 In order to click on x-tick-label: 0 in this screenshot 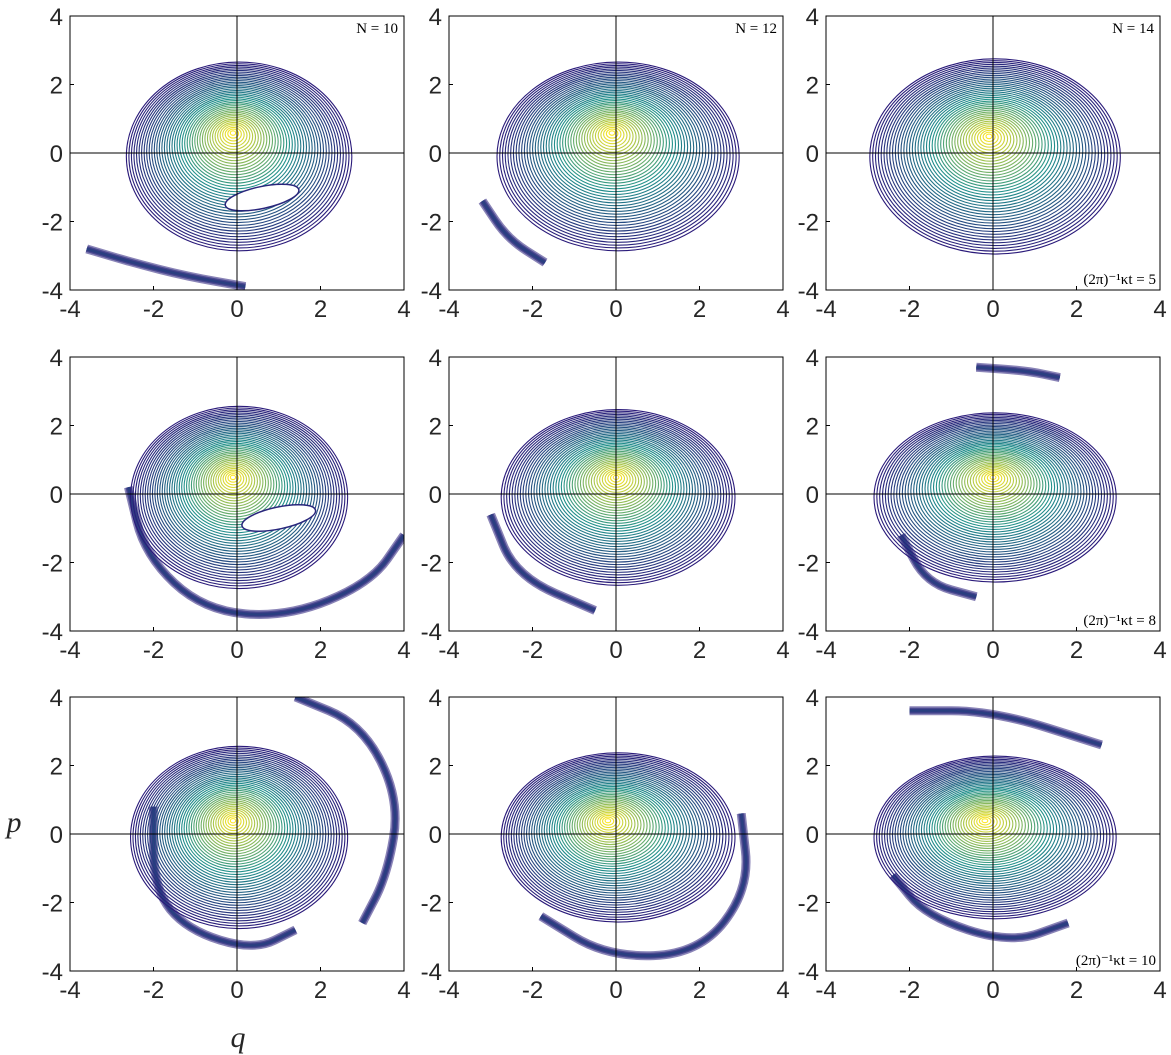, I will do `click(615, 650)`.